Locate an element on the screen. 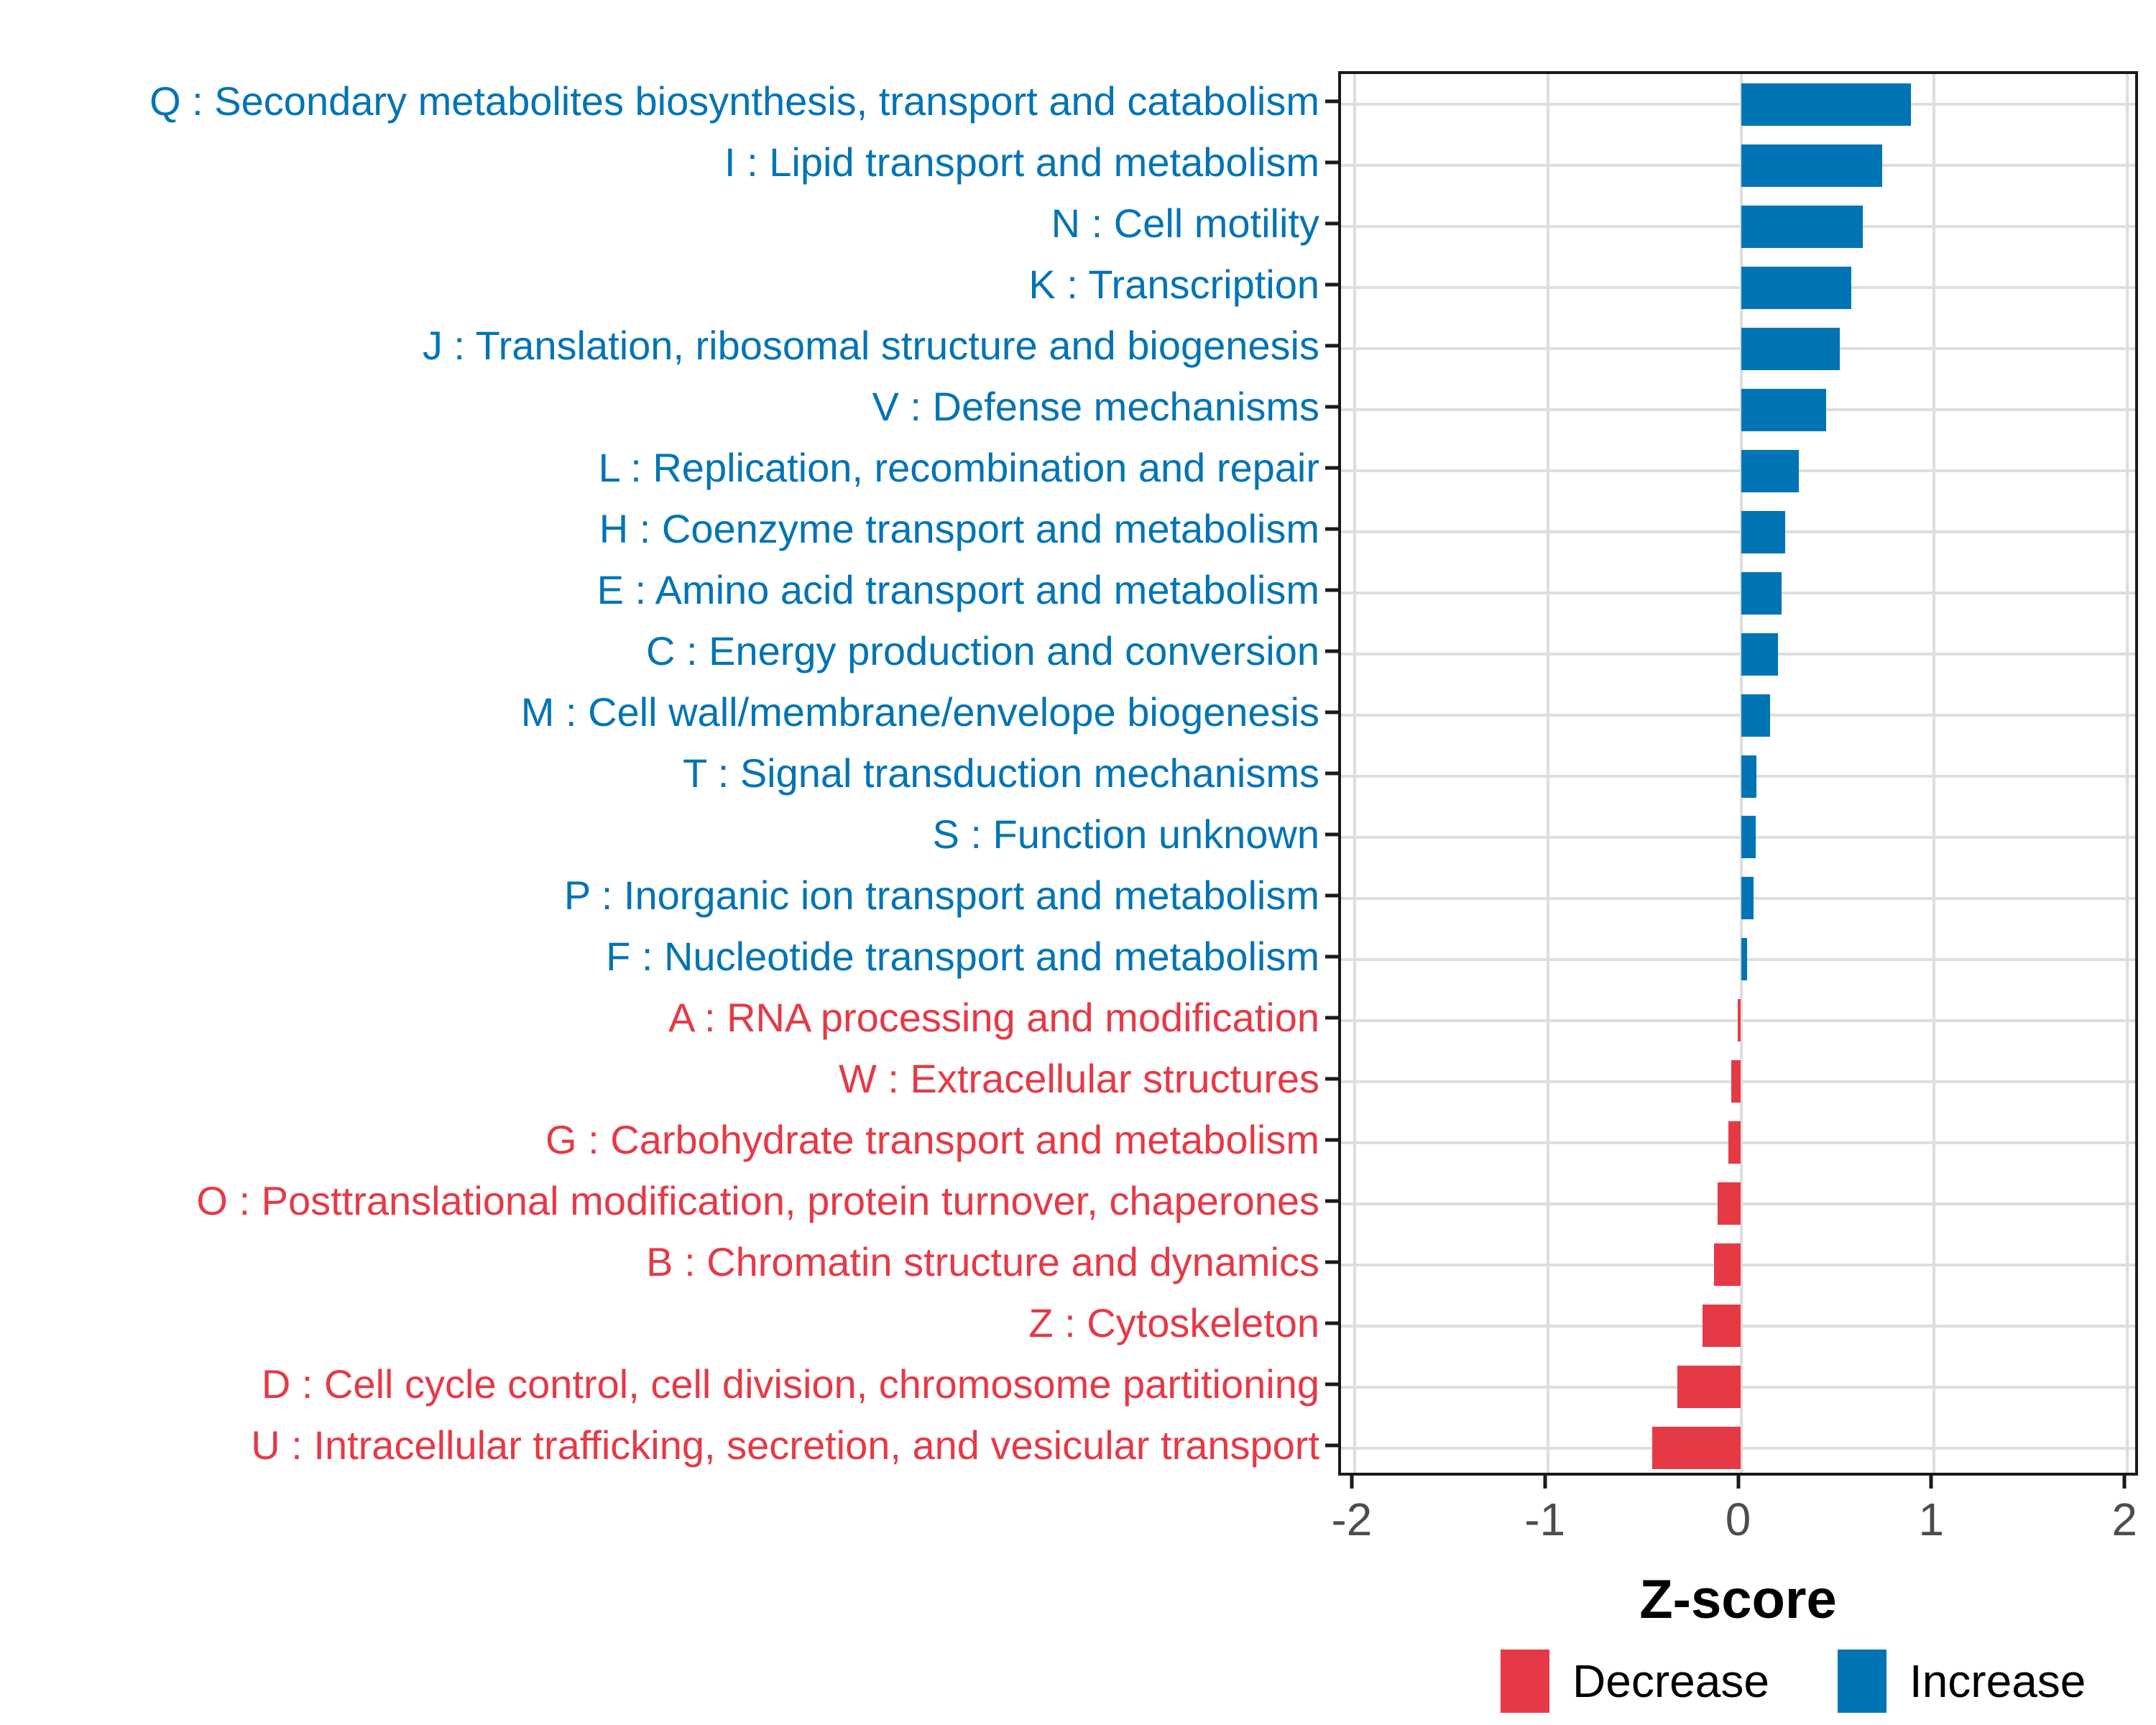  x-tick-label-0: 0 is located at coordinates (1738, 1519).